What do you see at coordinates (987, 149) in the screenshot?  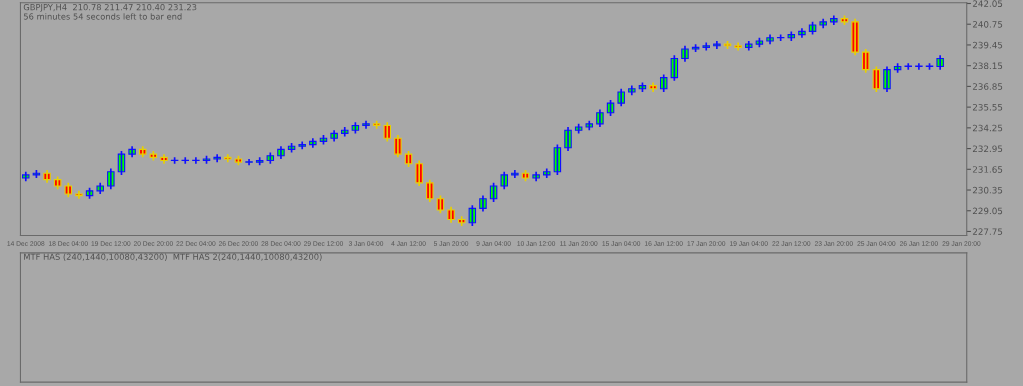 I see `y-tick-label: 232.95` at bounding box center [987, 149].